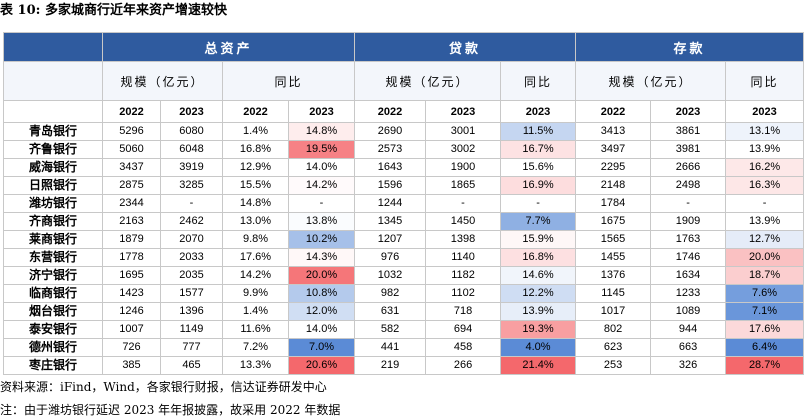  Describe the element at coordinates (321, 311) in the screenshot. I see `total-assets-yoy-2023-cell: 12.0%` at that location.